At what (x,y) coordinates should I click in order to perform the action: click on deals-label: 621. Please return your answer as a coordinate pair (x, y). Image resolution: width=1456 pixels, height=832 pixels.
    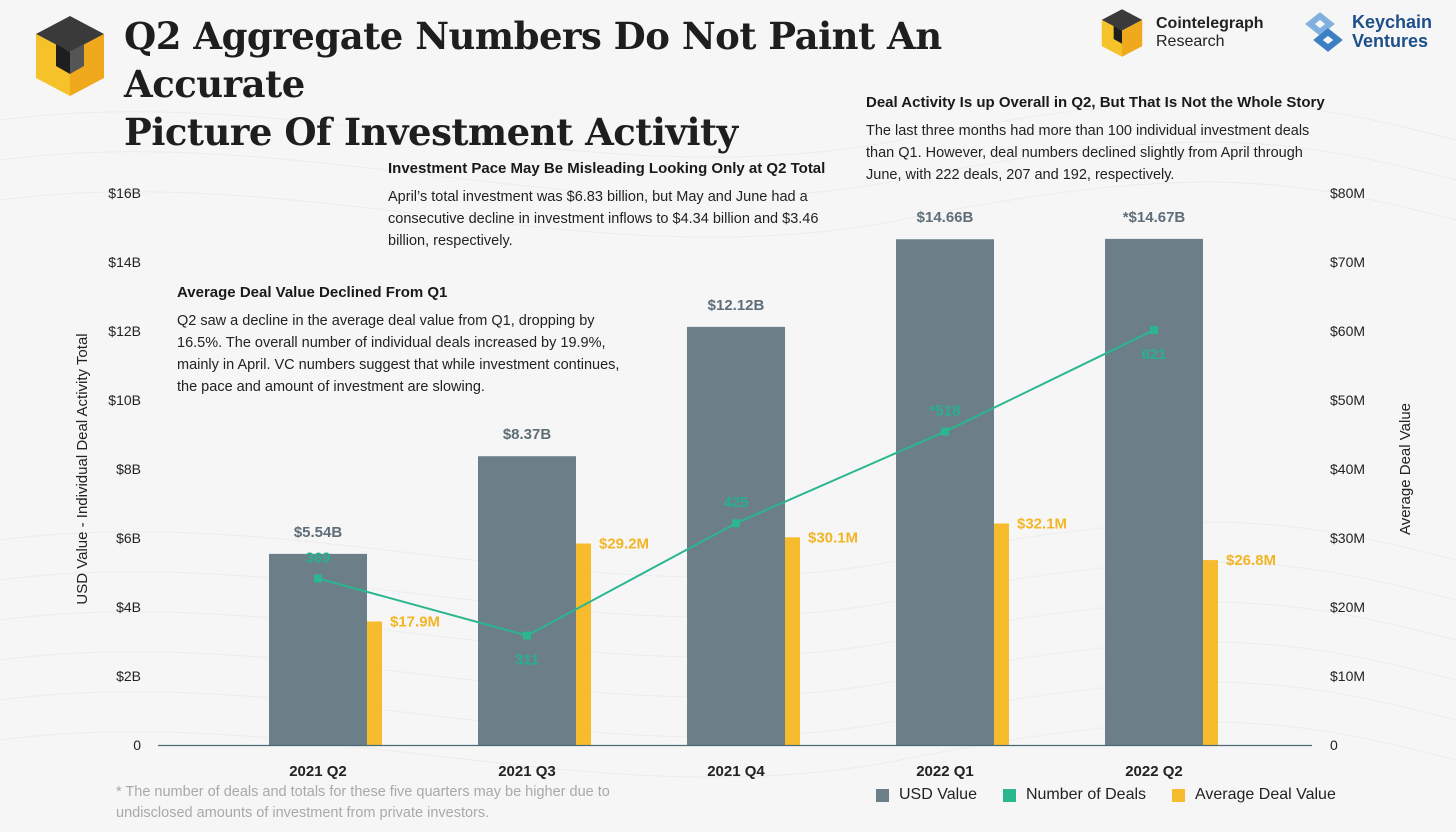
    Looking at the image, I should click on (1153, 354).